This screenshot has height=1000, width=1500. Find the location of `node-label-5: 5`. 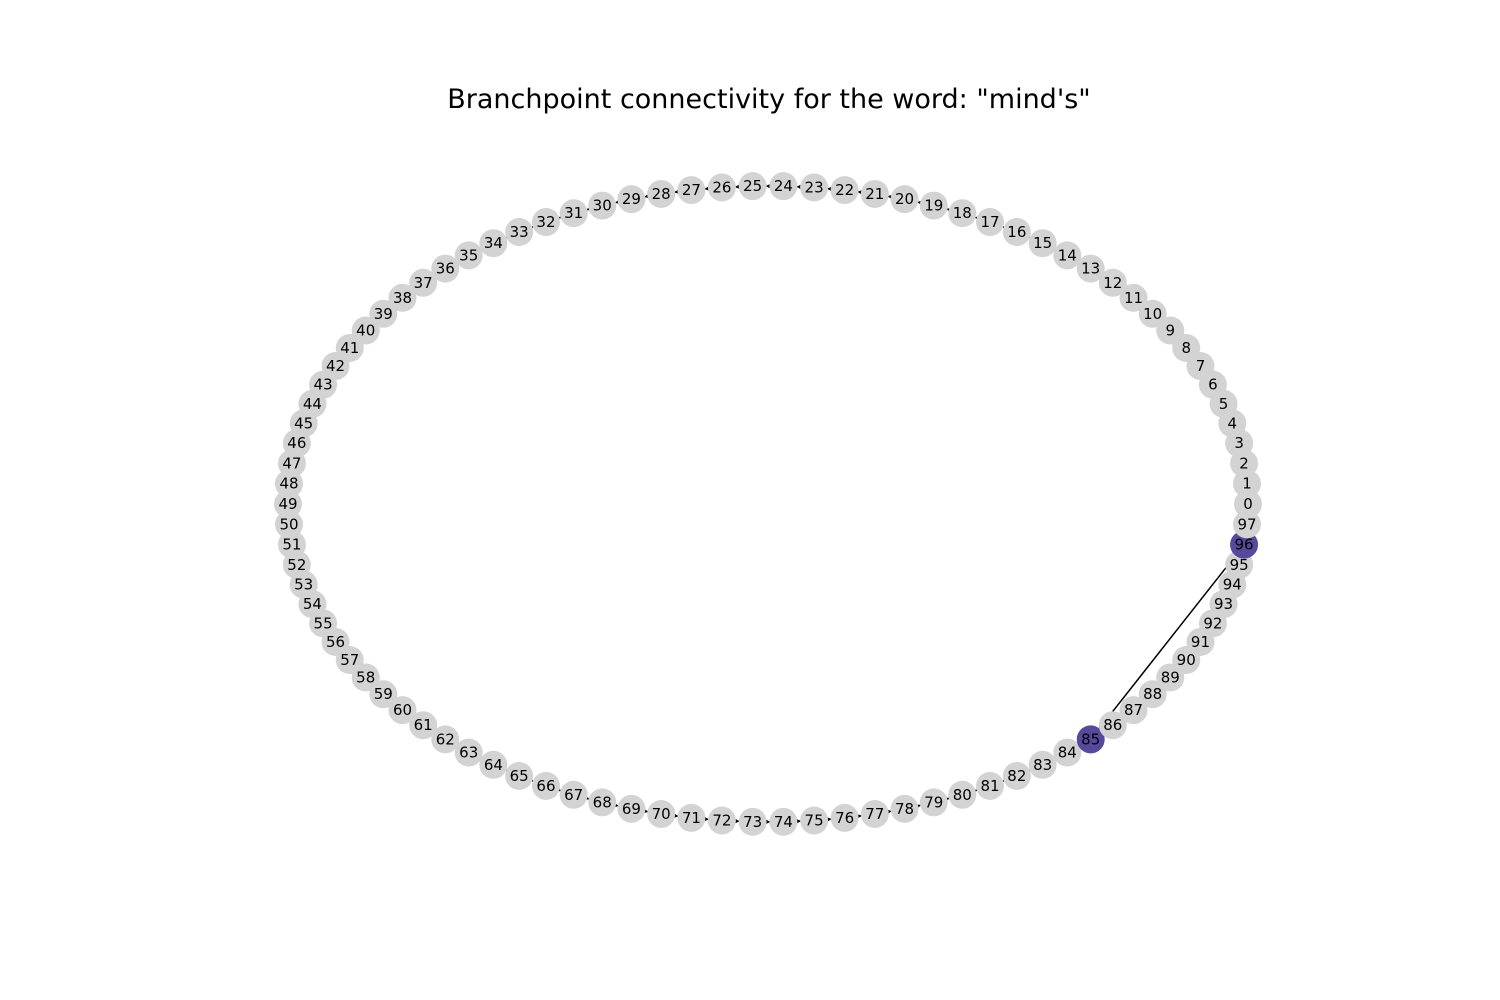

node-label-5: 5 is located at coordinates (1224, 404).